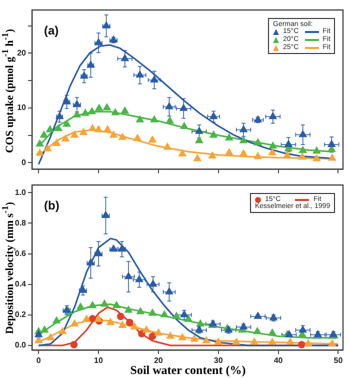 The height and width of the screenshot is (379, 349). What do you see at coordinates (52, 205) in the screenshot?
I see `annotation: (b)` at bounding box center [52, 205].